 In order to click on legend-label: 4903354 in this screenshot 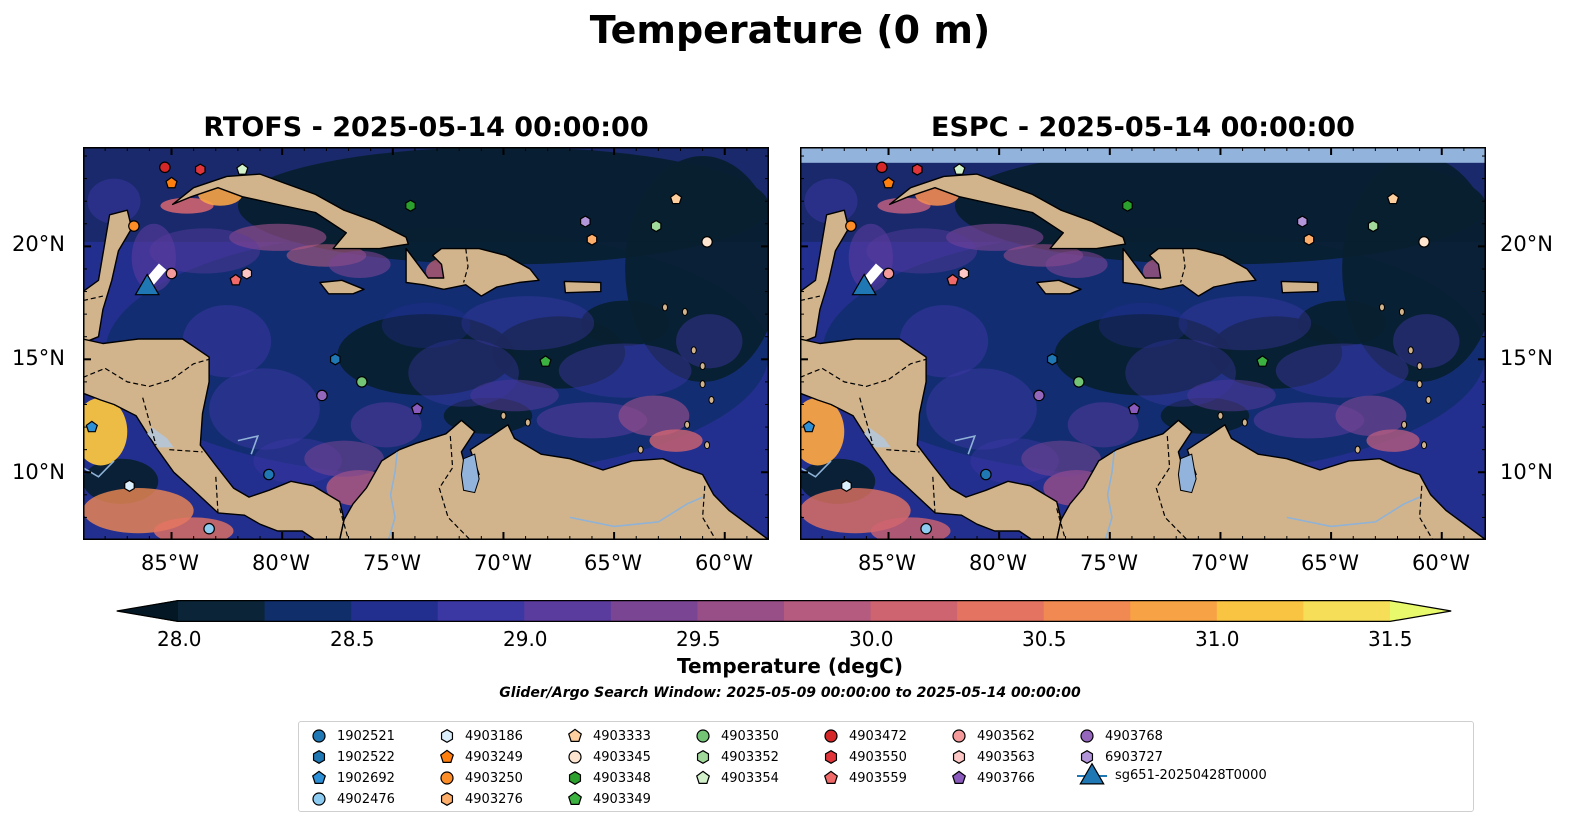, I will do `click(750, 778)`.